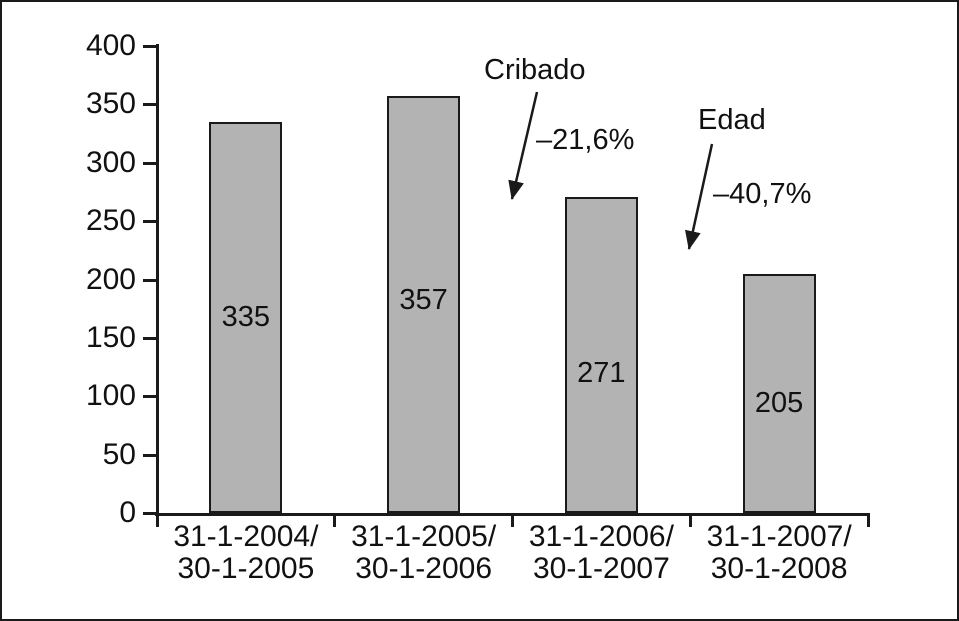 The height and width of the screenshot is (621, 959). What do you see at coordinates (699, 196) in the screenshot?
I see `edad-arrow` at bounding box center [699, 196].